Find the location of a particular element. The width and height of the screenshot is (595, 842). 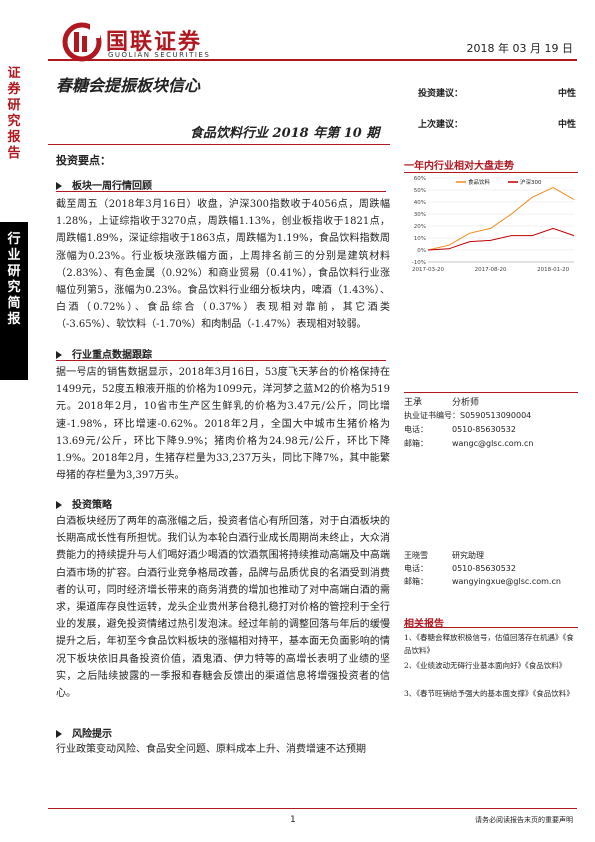

title-divider is located at coordinates (219, 144).